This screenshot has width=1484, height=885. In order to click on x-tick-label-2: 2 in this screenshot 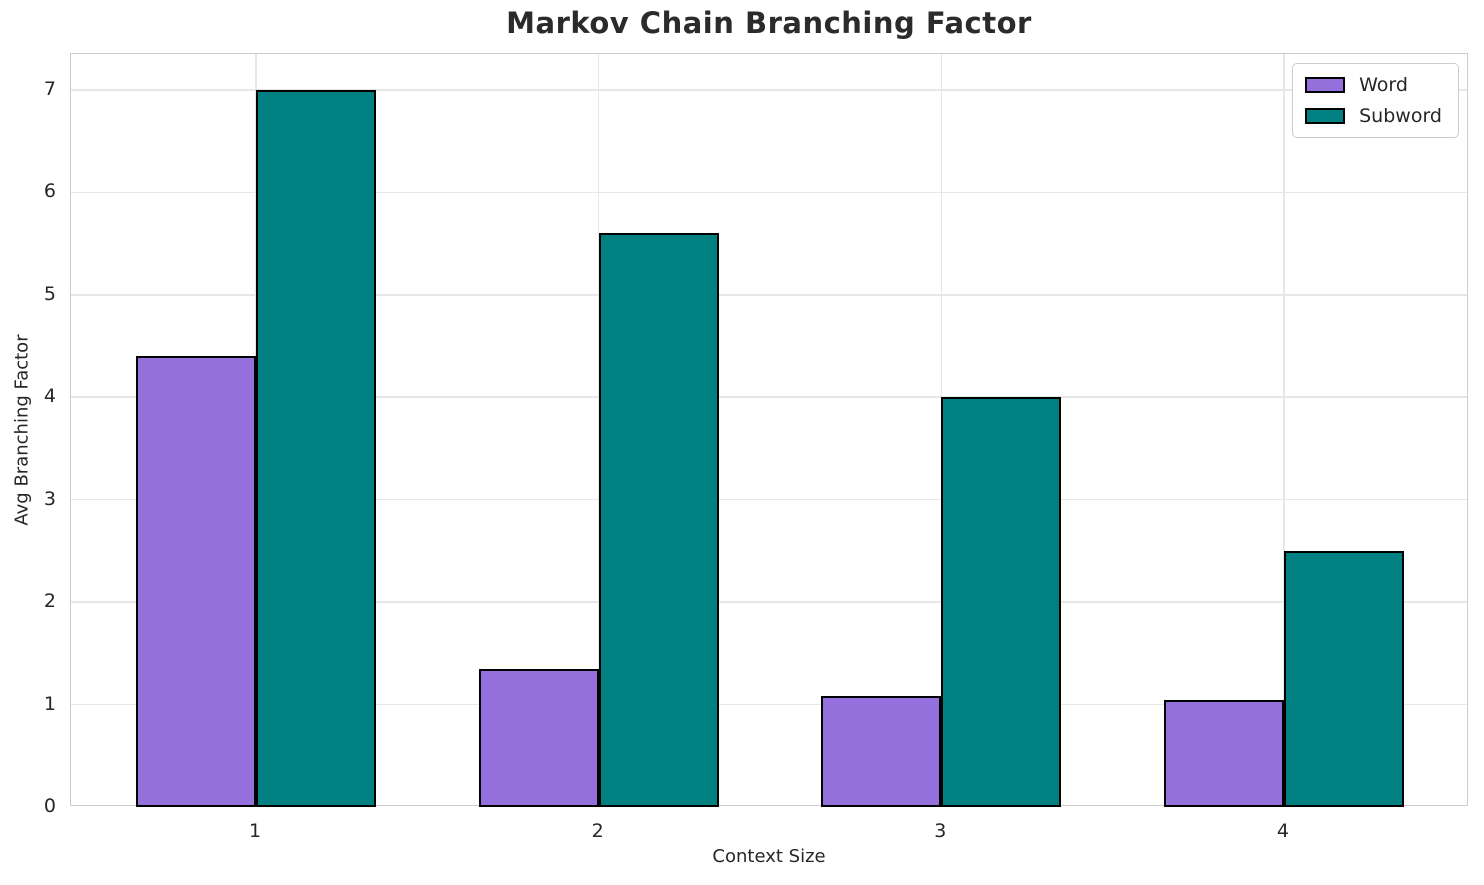, I will do `click(597, 831)`.